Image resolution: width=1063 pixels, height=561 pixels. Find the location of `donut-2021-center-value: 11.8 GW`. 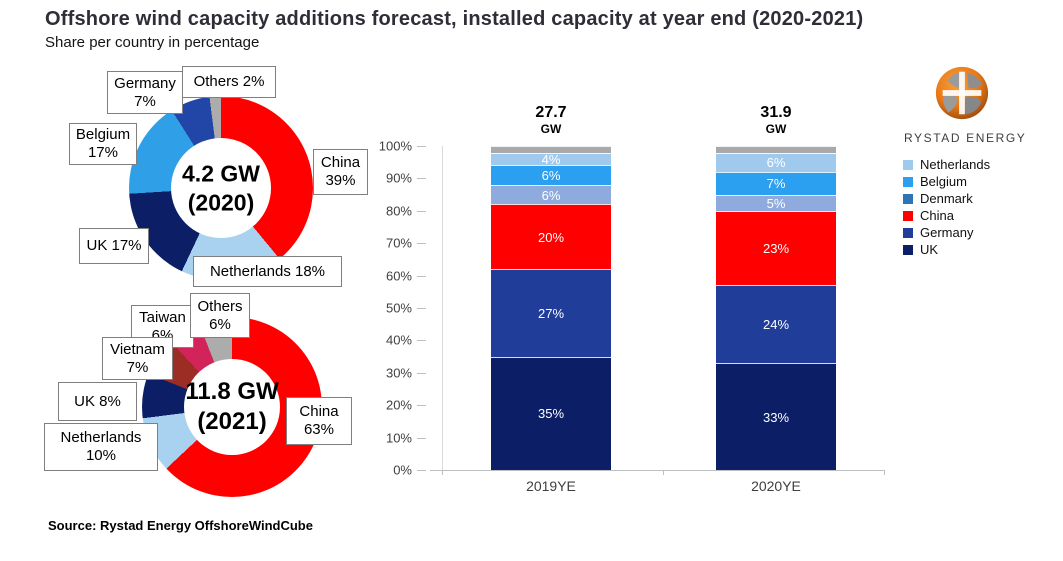

donut-2021-center-value: 11.8 GW is located at coordinates (232, 391).